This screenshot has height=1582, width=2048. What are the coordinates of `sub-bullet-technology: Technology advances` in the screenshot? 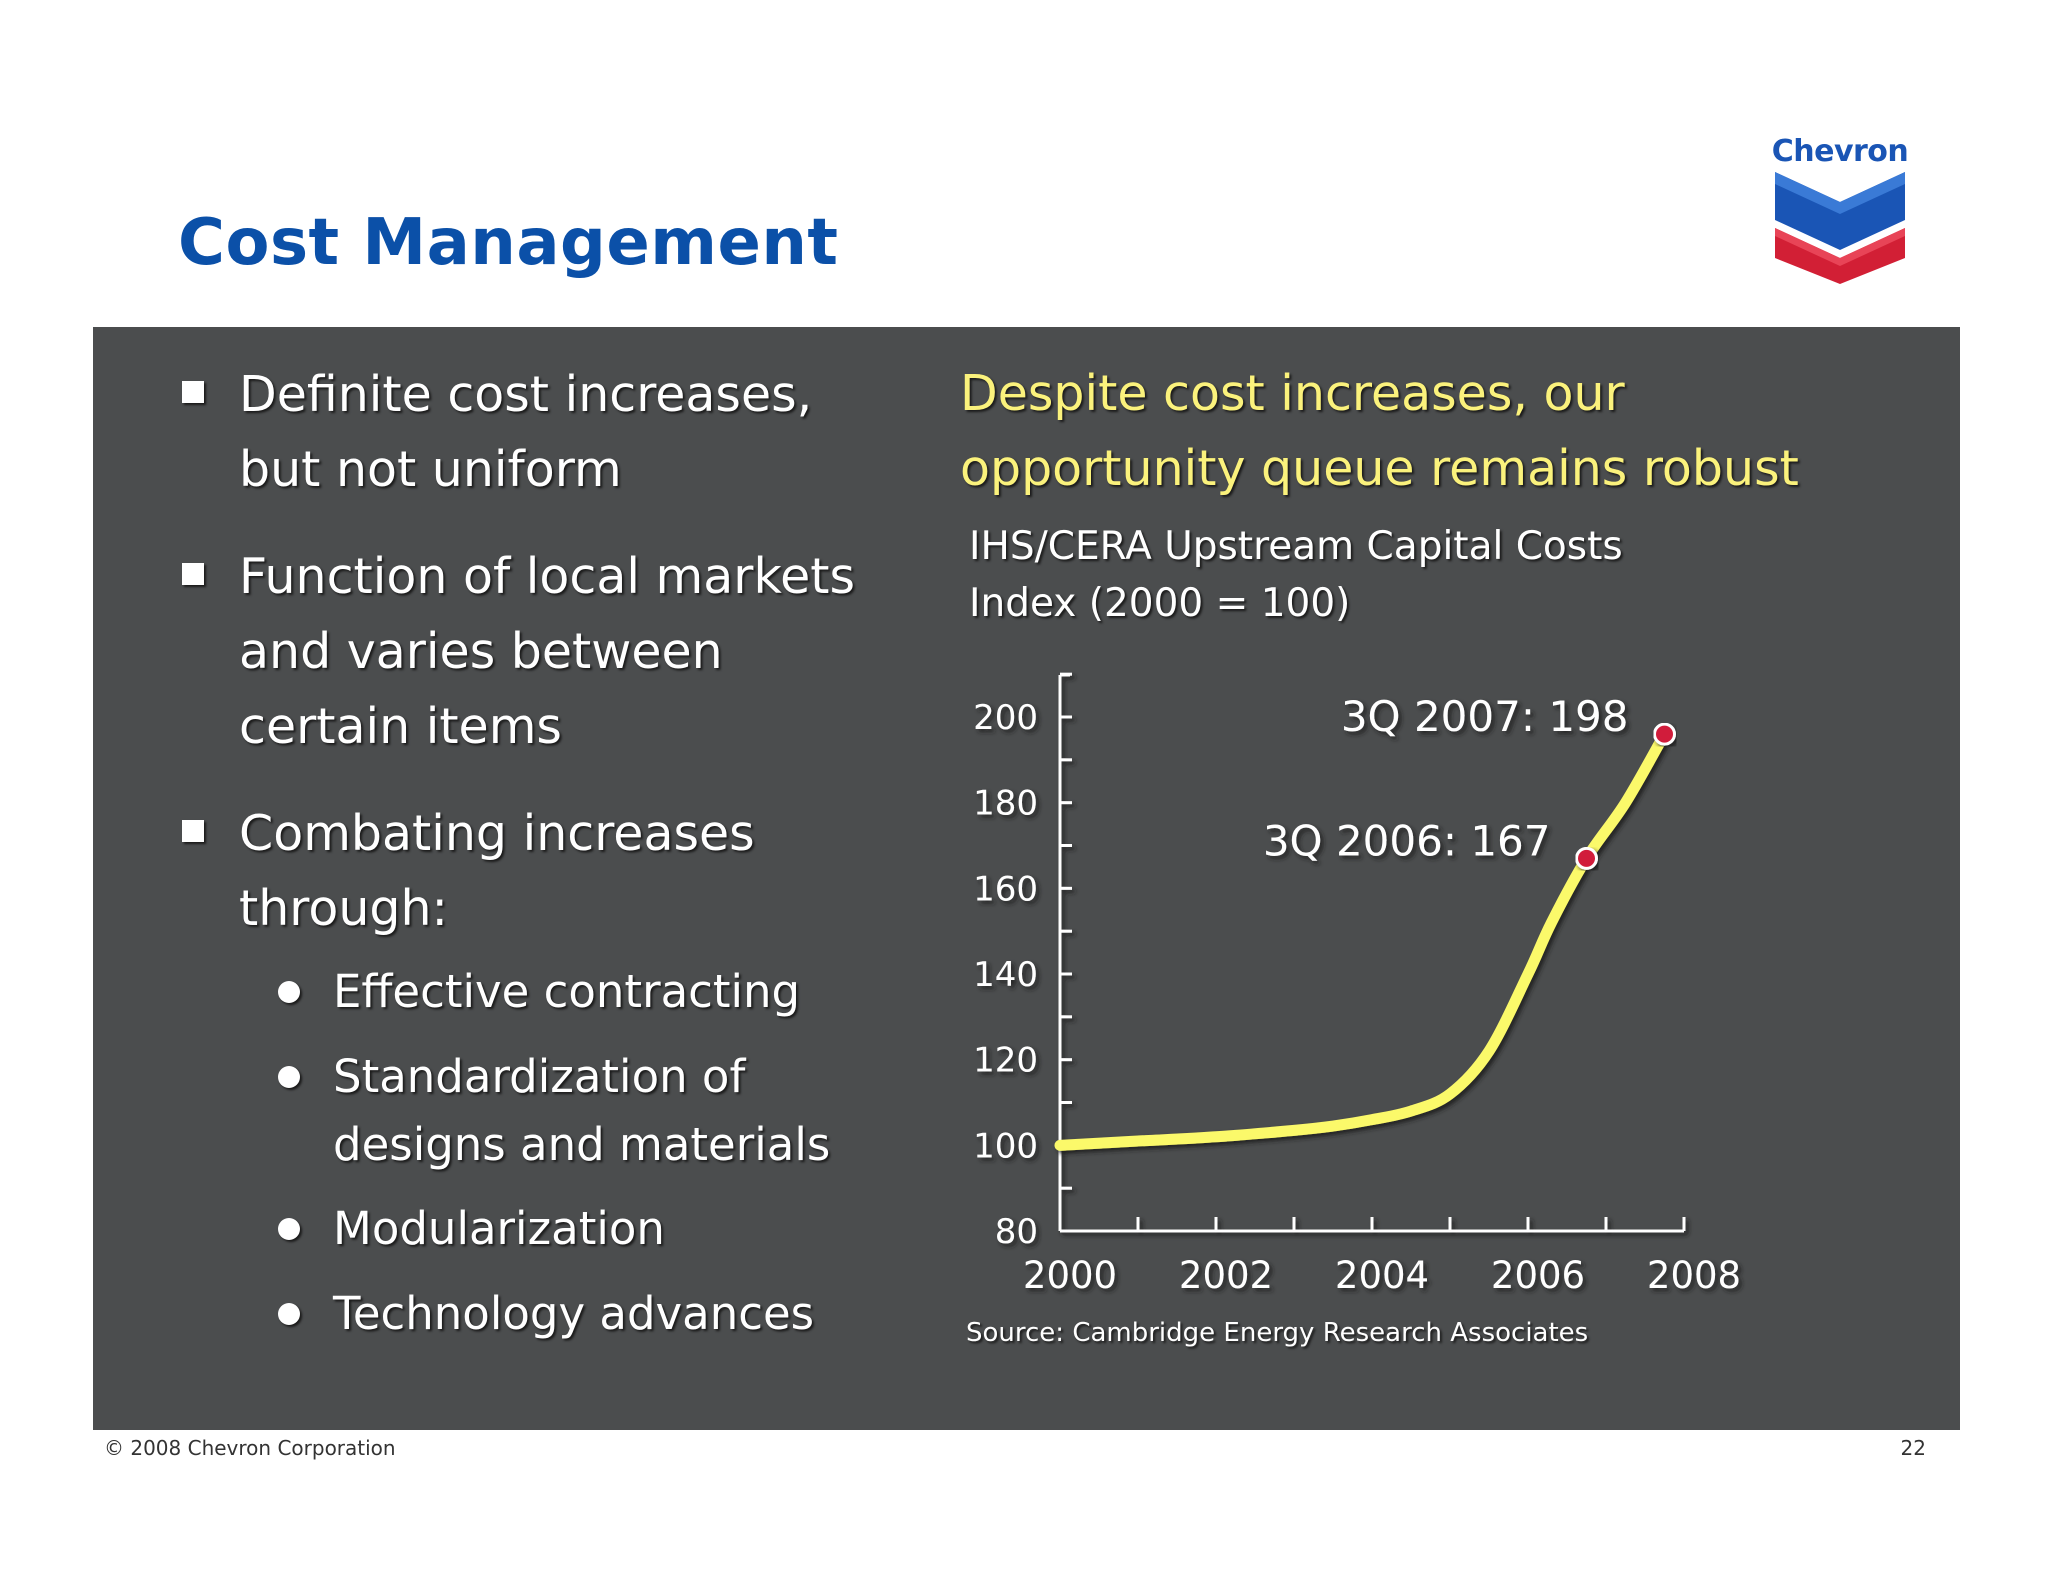 It's located at (546, 1314).